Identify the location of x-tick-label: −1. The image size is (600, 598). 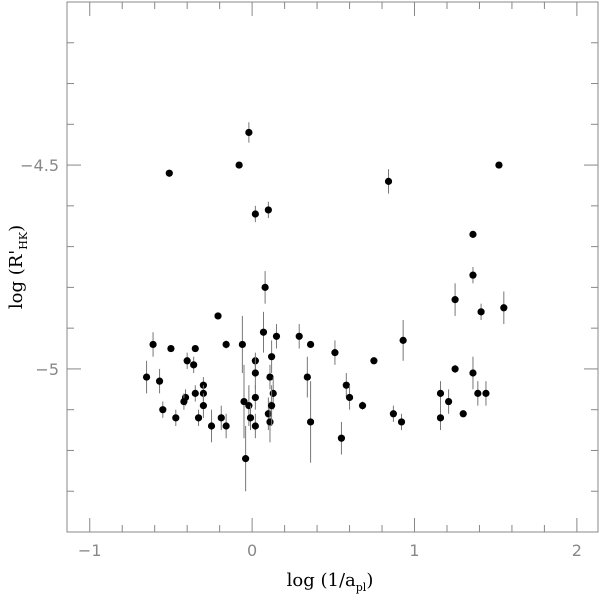
(90, 550).